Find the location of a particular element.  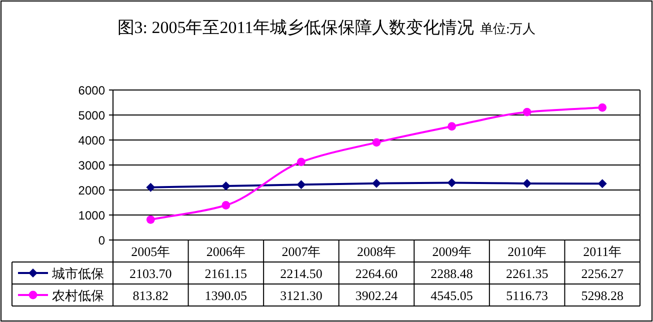

y-tick-label: 5000 is located at coordinates (92, 115).